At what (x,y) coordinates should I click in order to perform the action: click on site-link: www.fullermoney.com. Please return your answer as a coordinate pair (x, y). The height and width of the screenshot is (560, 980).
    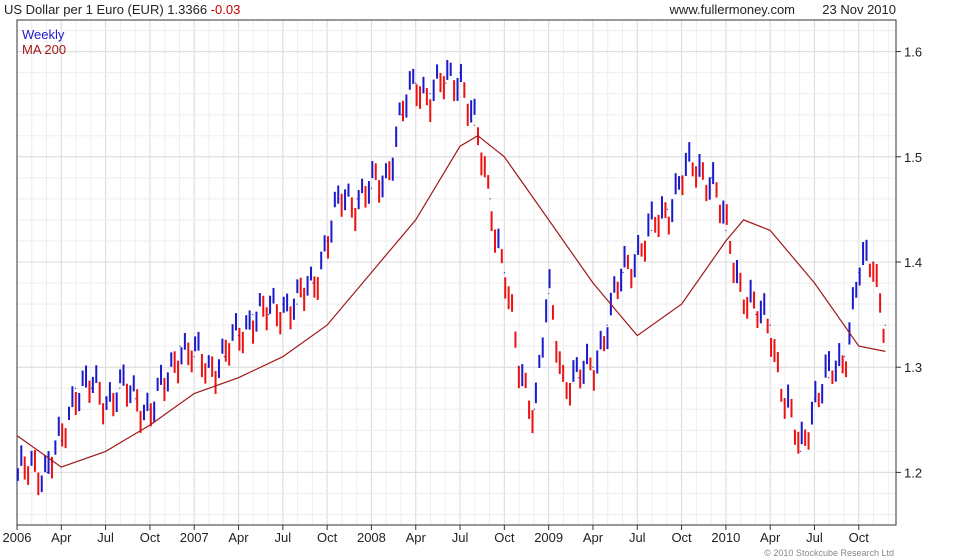
    Looking at the image, I should click on (732, 9).